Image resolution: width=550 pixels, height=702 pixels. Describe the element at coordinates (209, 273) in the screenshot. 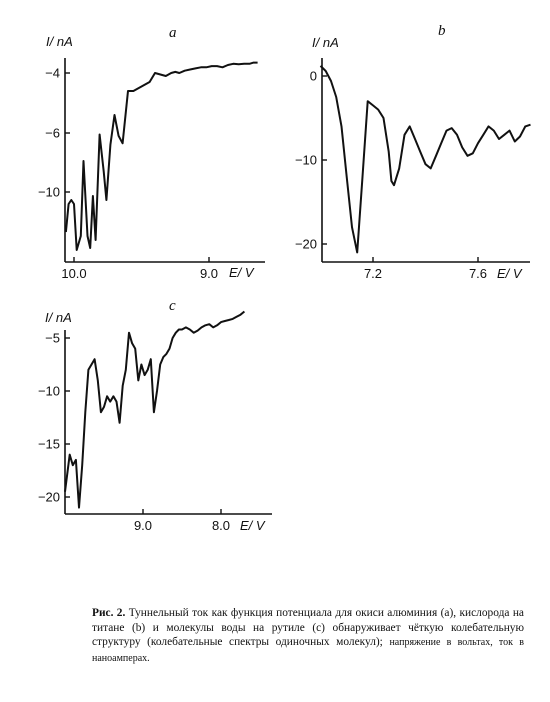

I see `panel-a-xtick-label: 9.0` at that location.